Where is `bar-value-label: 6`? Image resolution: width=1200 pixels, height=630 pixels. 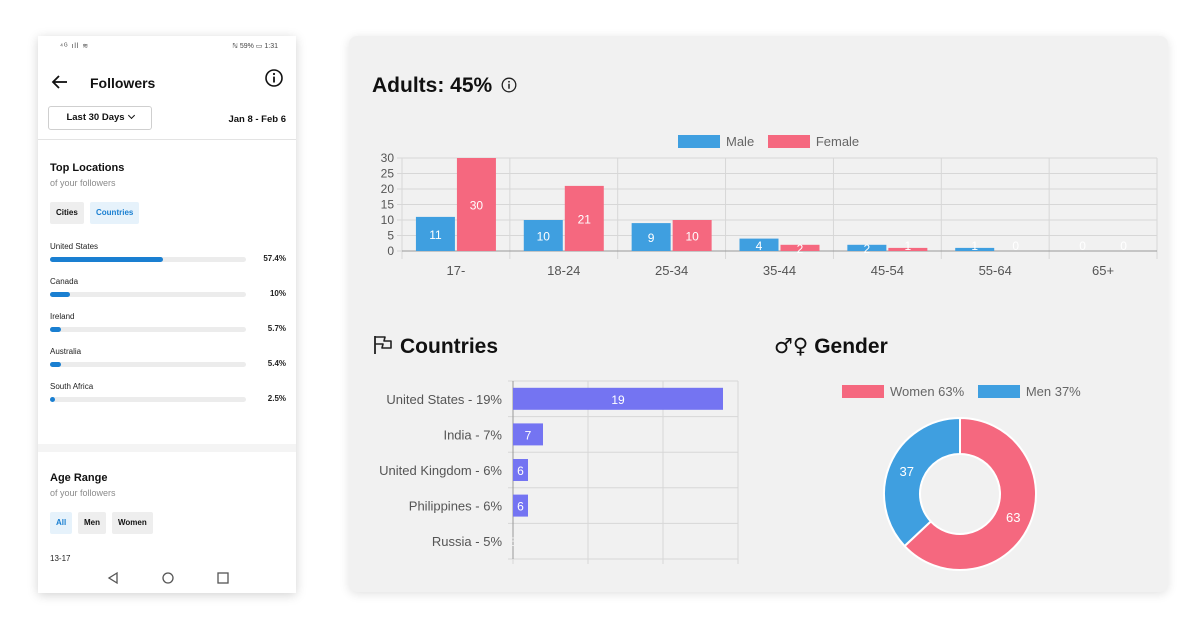
bar-value-label: 6 is located at coordinates (520, 471).